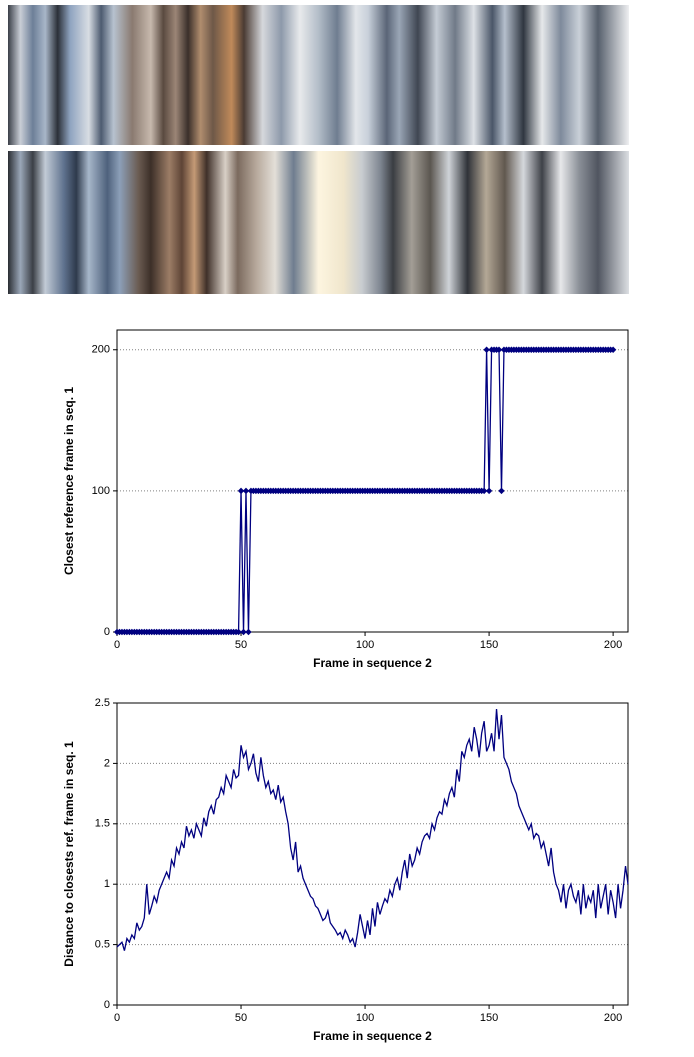 The width and height of the screenshot is (694, 1057). I want to click on y-tick-label: 100, so click(101, 491).